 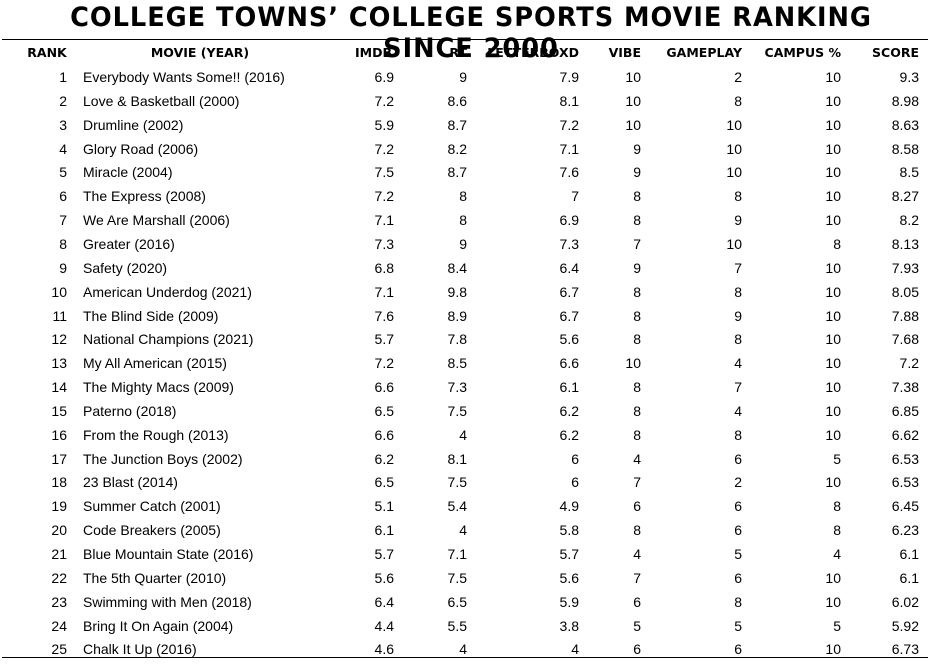 What do you see at coordinates (569, 77) in the screenshot?
I see `cell-value: 7.9` at bounding box center [569, 77].